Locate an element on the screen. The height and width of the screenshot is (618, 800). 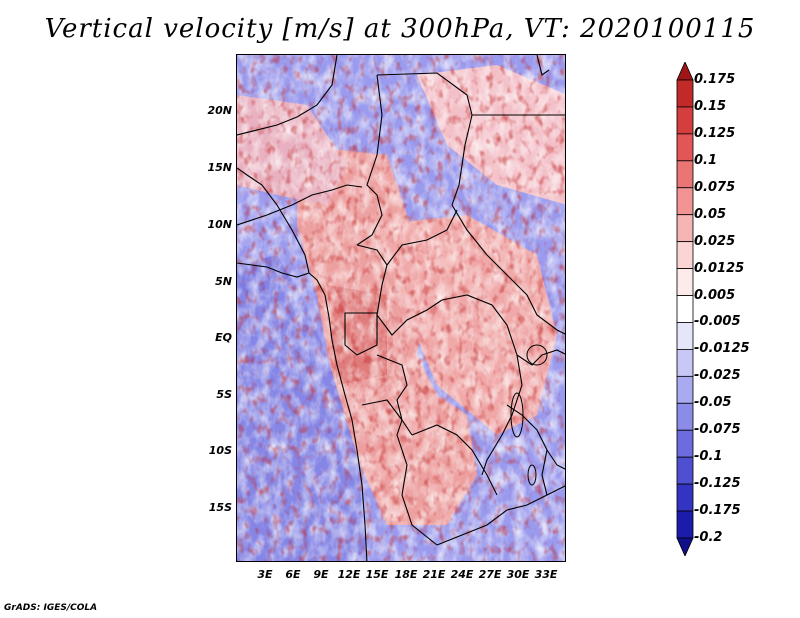
colorbar-label: 0.005 is located at coordinates (715, 295).